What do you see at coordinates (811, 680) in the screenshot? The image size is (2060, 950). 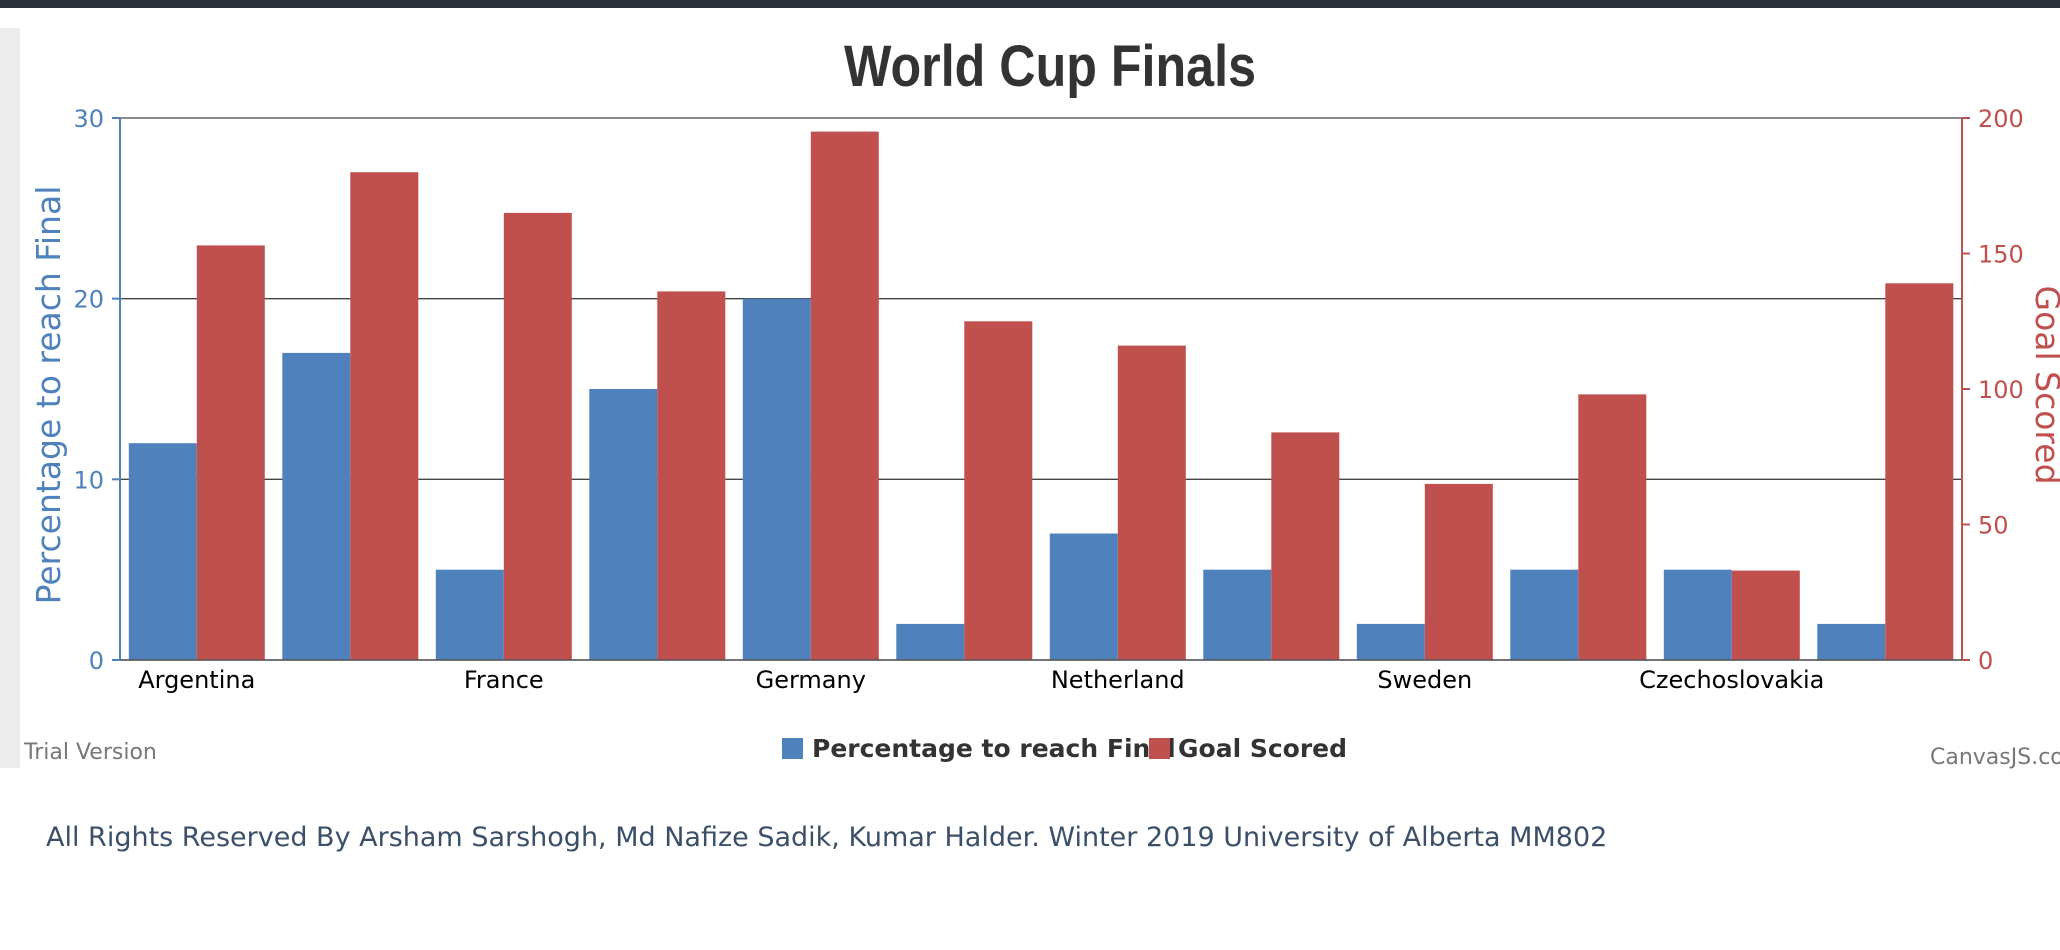 I see `category-label: Germany` at bounding box center [811, 680].